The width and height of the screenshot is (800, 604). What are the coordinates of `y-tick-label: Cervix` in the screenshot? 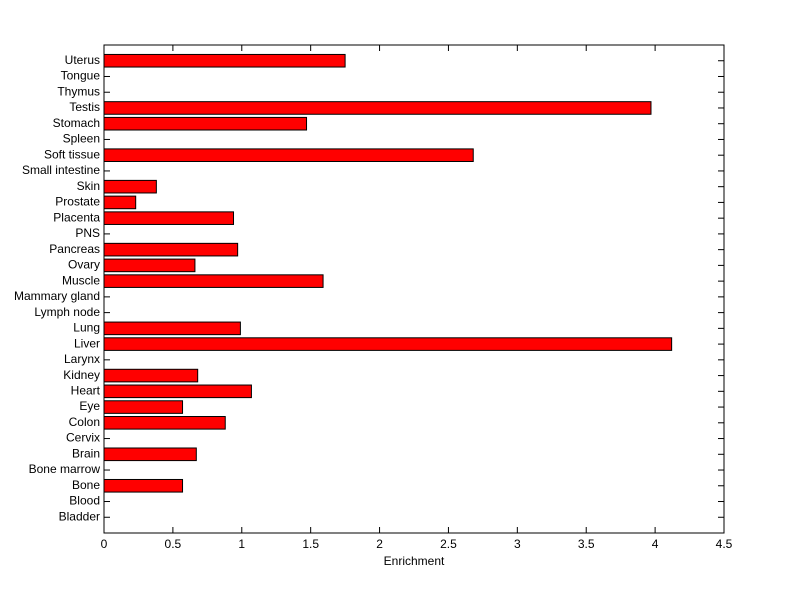 It's located at (83, 438).